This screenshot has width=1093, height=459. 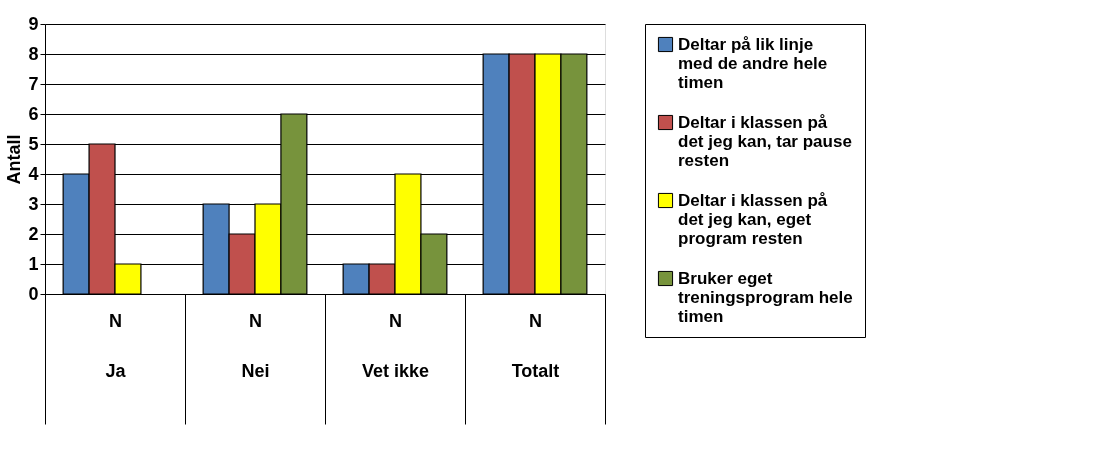 What do you see at coordinates (765, 297) in the screenshot?
I see `legend-label: Bruker eget treningsprogram hele timen` at bounding box center [765, 297].